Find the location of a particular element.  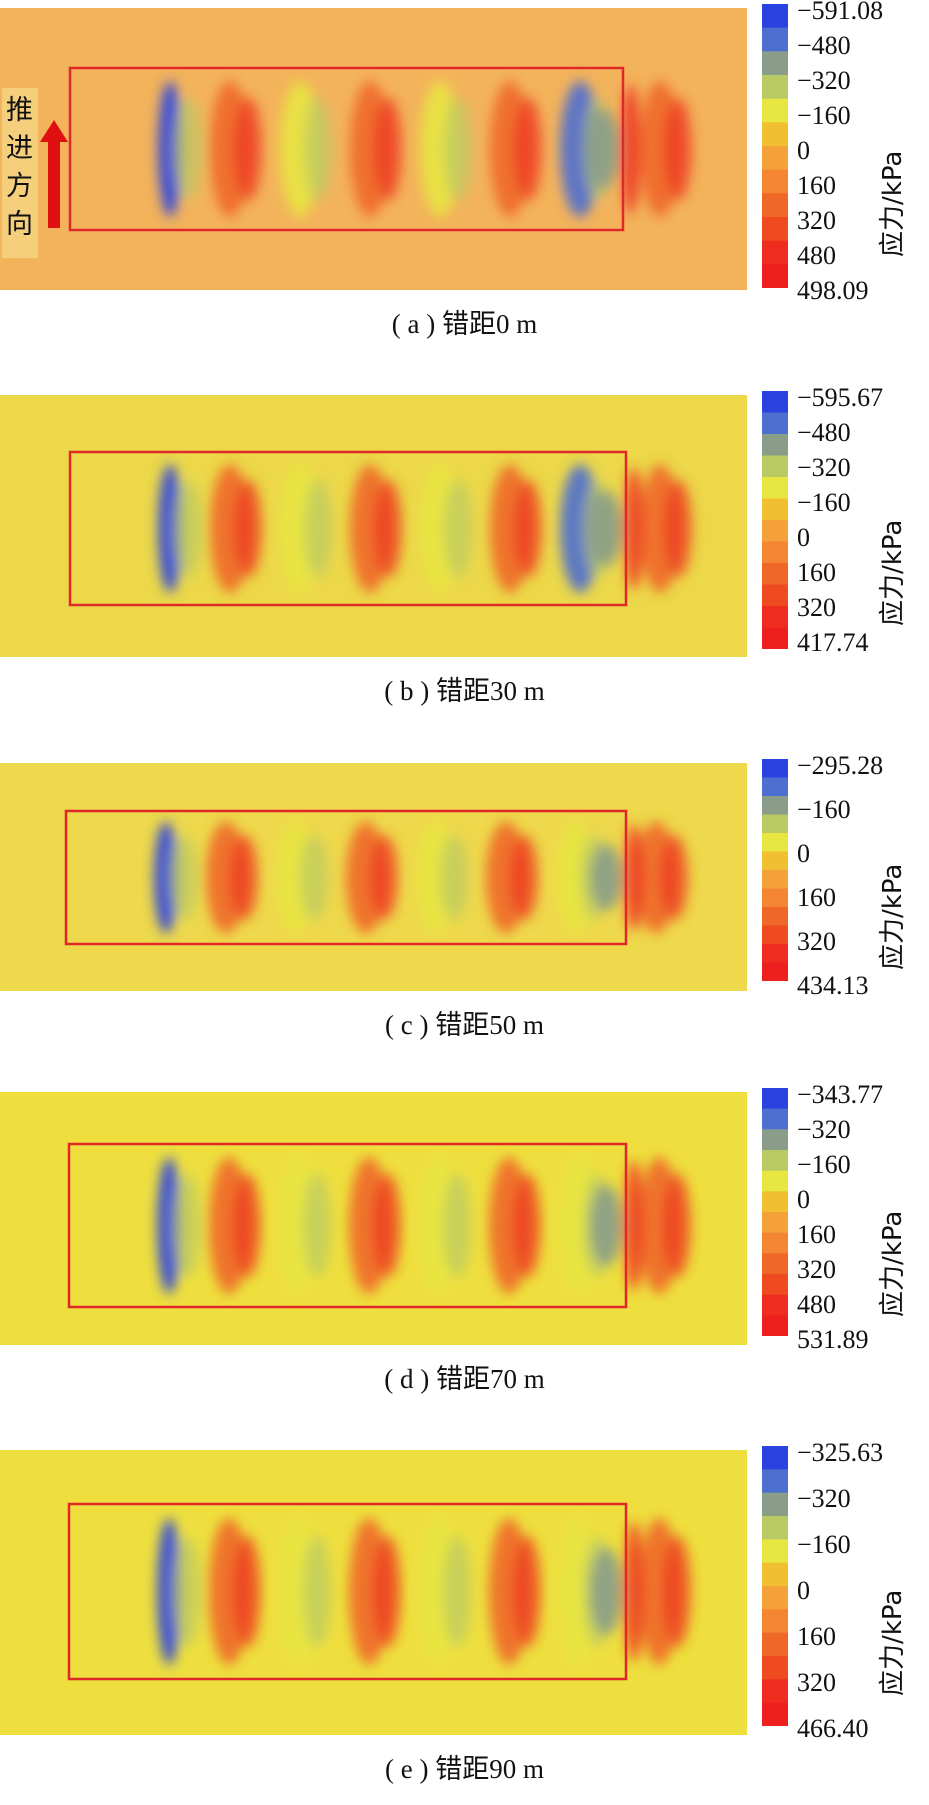

push-direction-box is located at coordinates (20, 173).